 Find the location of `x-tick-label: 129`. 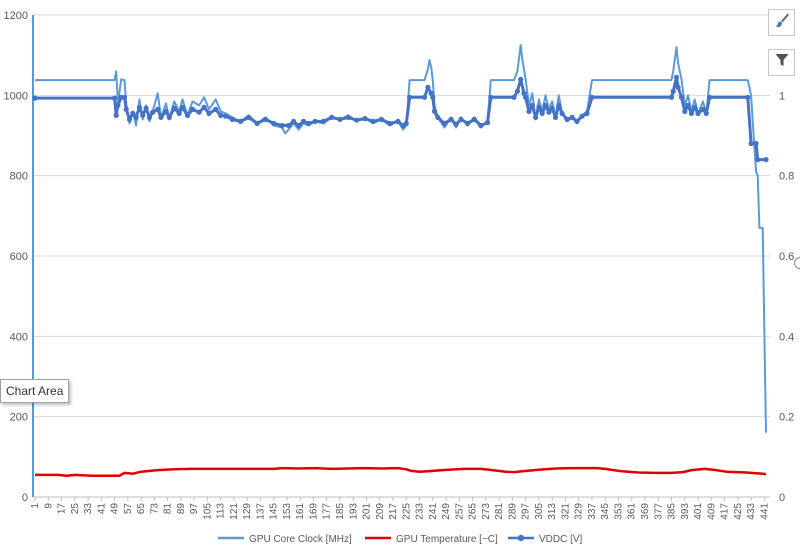

x-tick-label: 129 is located at coordinates (247, 511).